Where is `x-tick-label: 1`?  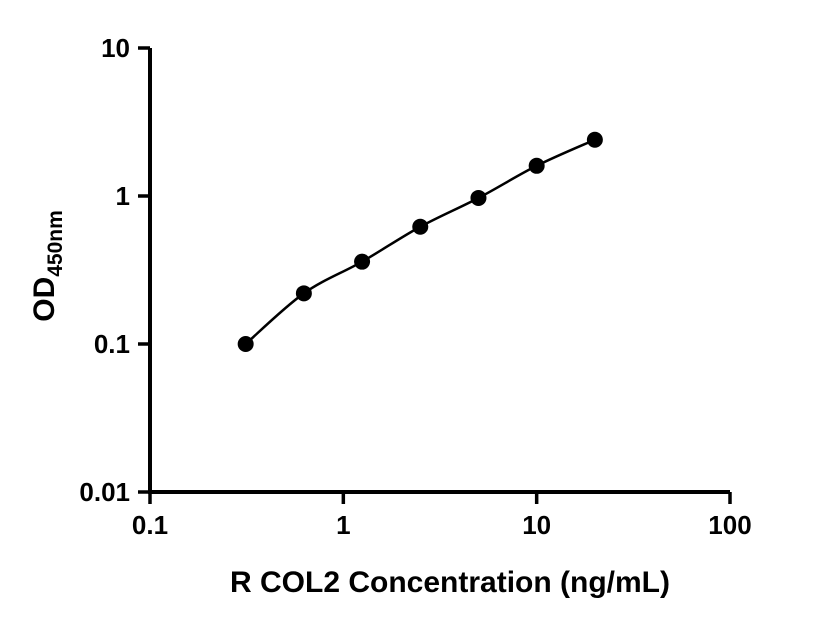 x-tick-label: 1 is located at coordinates (343, 525).